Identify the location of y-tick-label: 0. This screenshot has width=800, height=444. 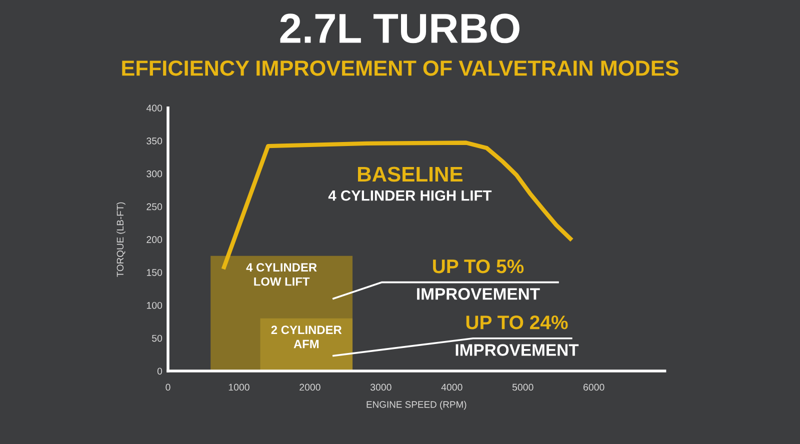
(159, 371).